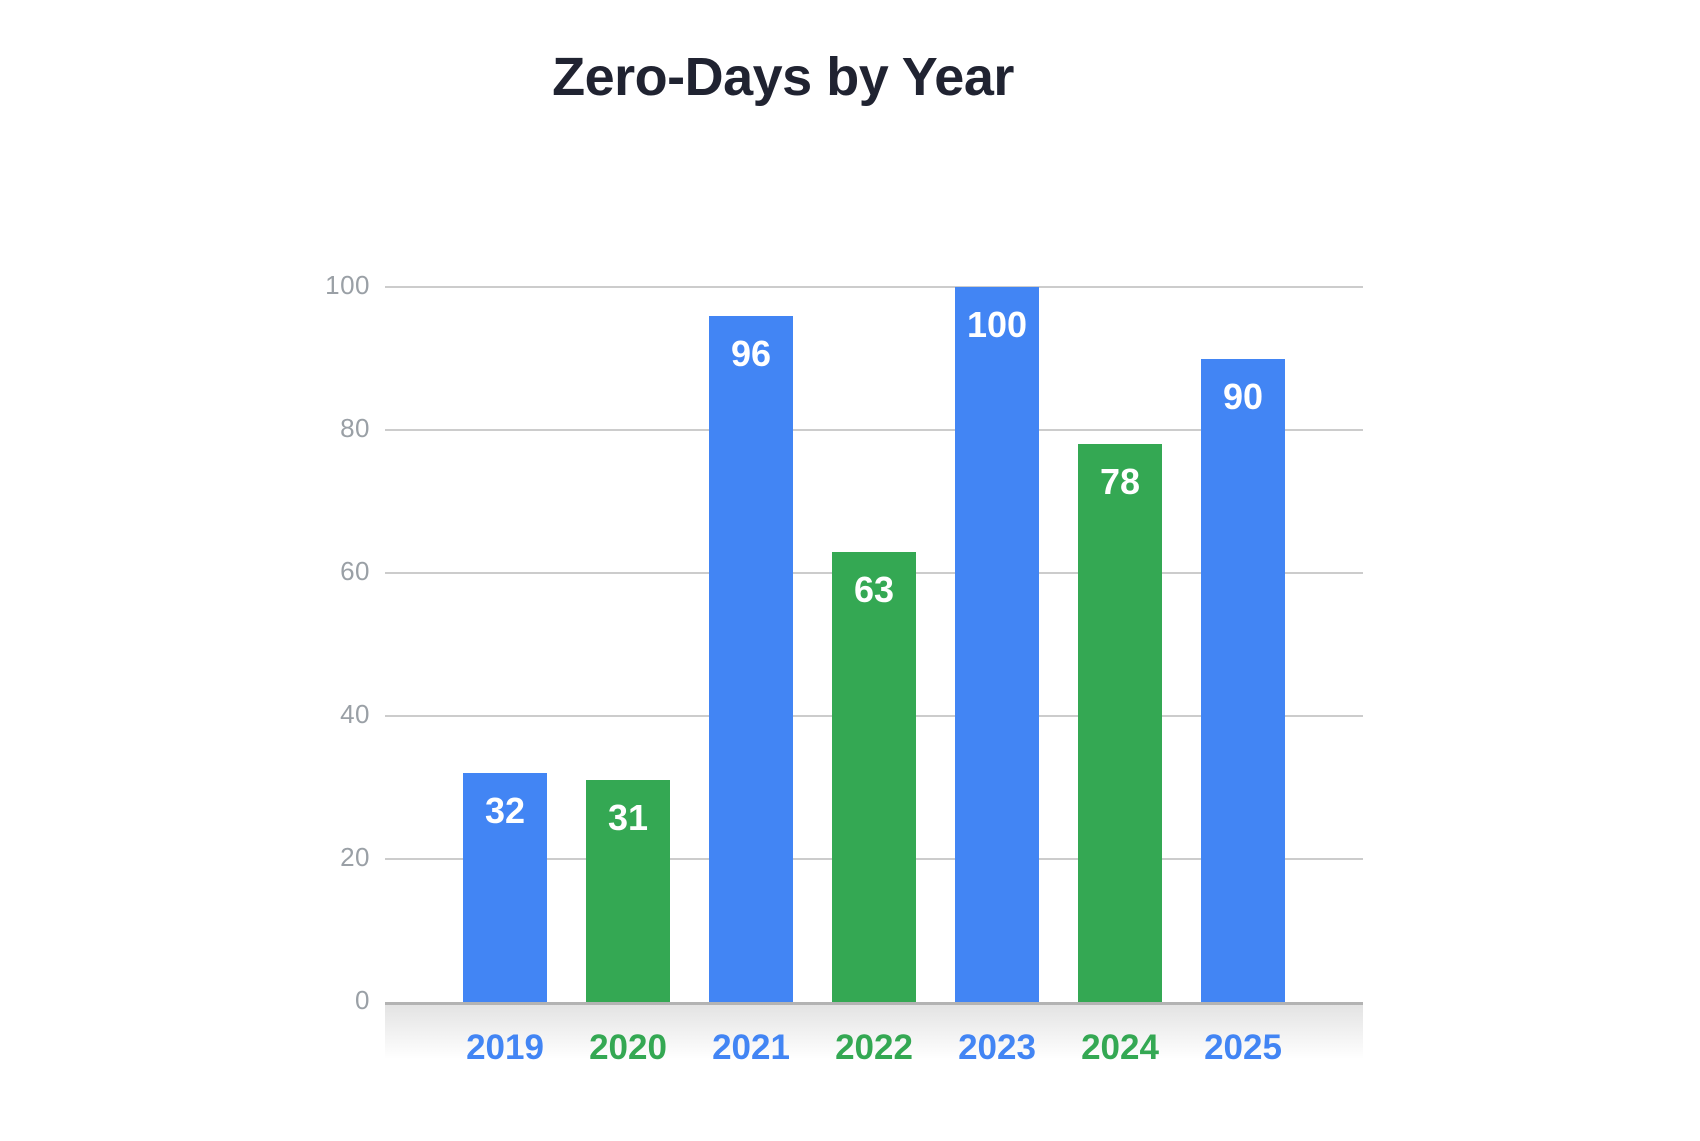 This screenshot has width=1700, height=1141. Describe the element at coordinates (1243, 1047) in the screenshot. I see `x-tick-label-2025: 2025` at that location.